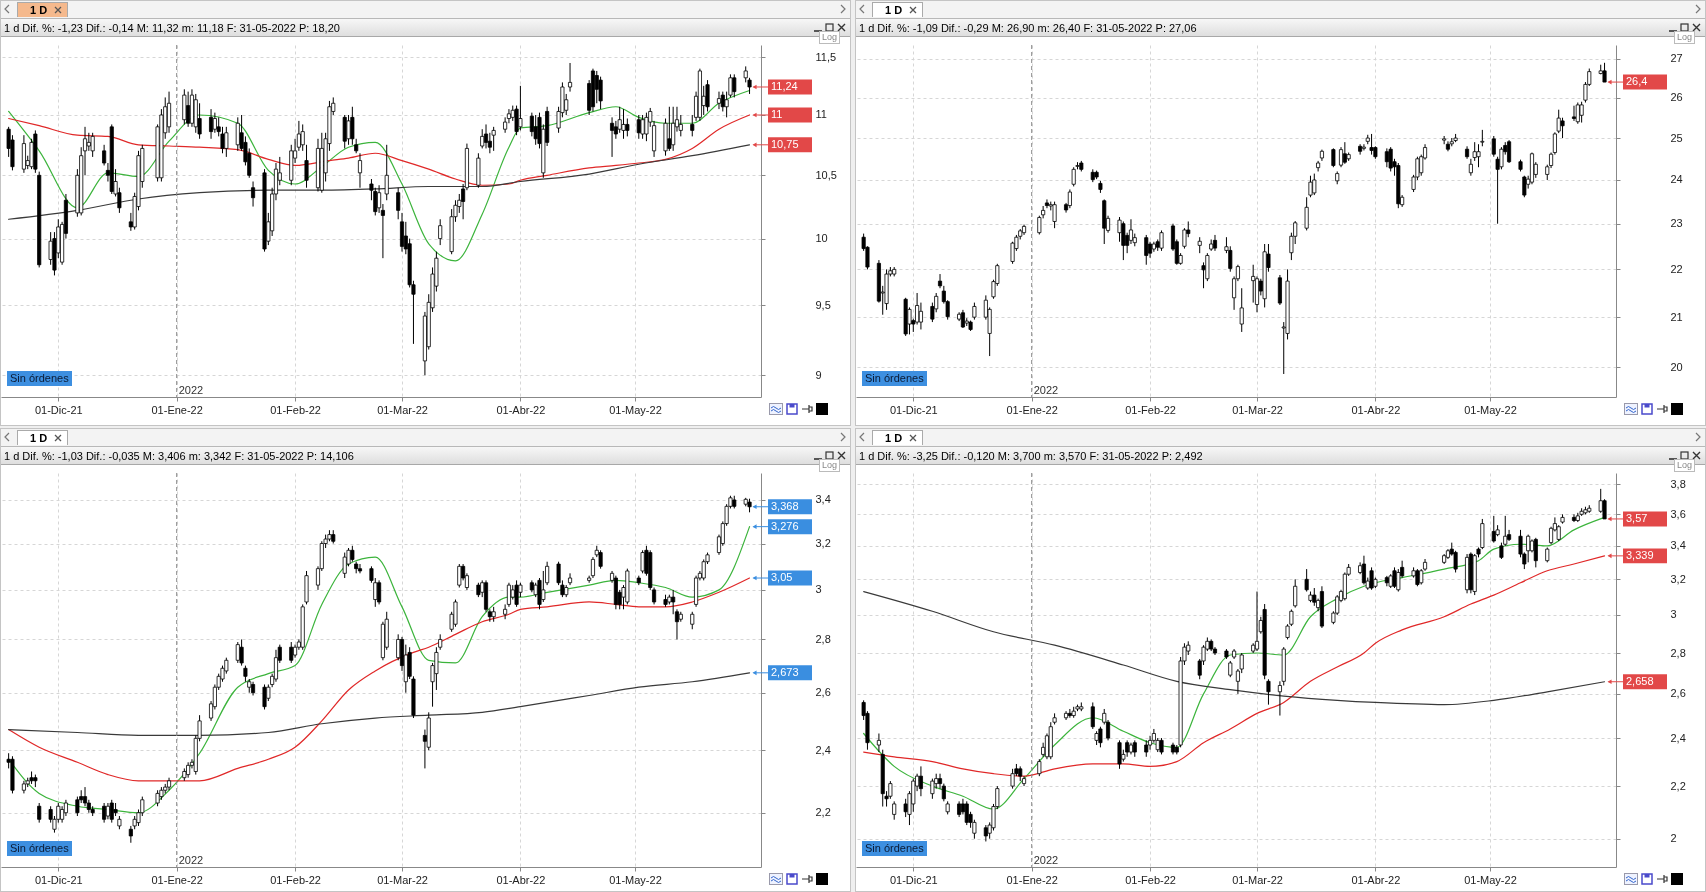  Describe the element at coordinates (823, 812) in the screenshot. I see `y-tick-label: 2,2` at that location.